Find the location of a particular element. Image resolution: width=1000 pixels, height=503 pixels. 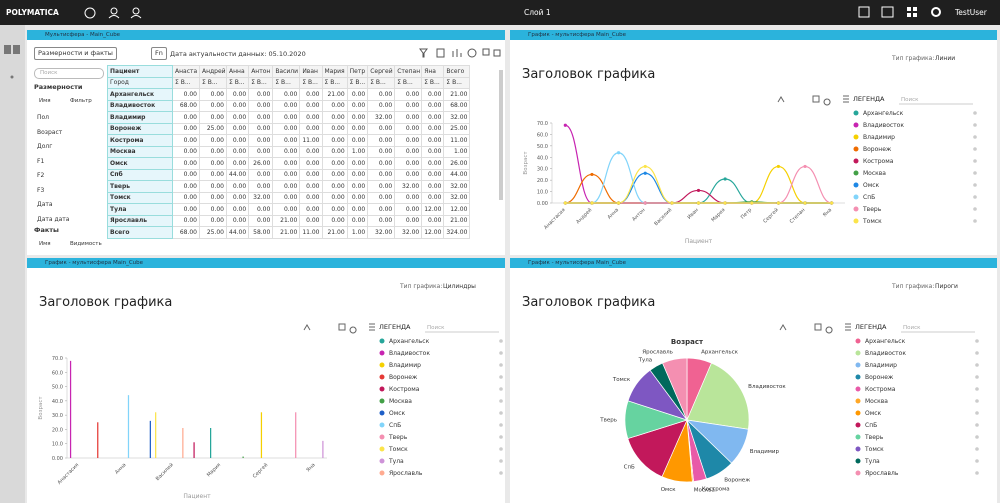

dims-col: Фильтр is located at coordinates (81, 101).